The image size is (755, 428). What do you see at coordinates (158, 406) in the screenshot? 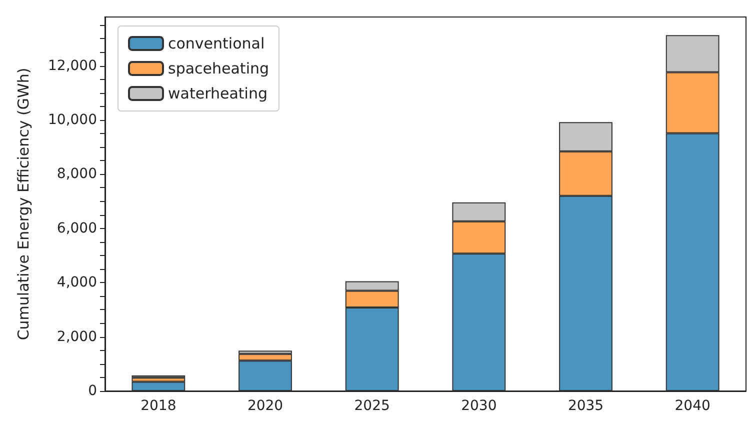
I see `x-tick-label: 2018` at bounding box center [158, 406].